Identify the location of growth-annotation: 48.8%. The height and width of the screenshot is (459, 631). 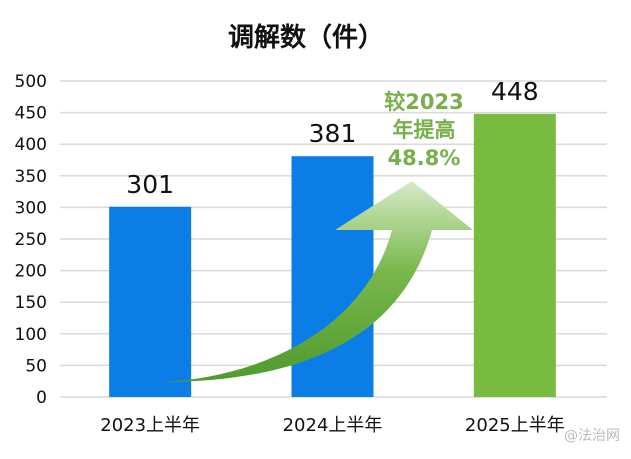
(424, 158).